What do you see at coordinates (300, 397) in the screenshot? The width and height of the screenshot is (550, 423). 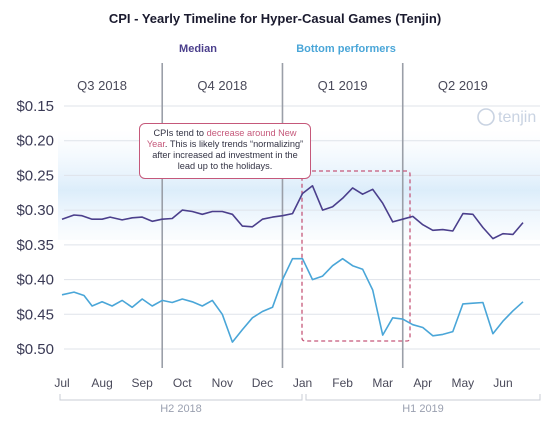 I see `half-year-brackets` at bounding box center [300, 397].